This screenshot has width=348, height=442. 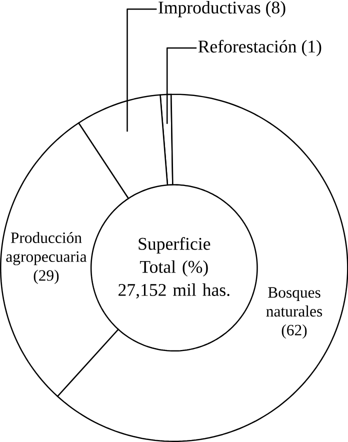 What do you see at coordinates (174, 257) in the screenshot?
I see `text: Superficie Total (%)` at bounding box center [174, 257].